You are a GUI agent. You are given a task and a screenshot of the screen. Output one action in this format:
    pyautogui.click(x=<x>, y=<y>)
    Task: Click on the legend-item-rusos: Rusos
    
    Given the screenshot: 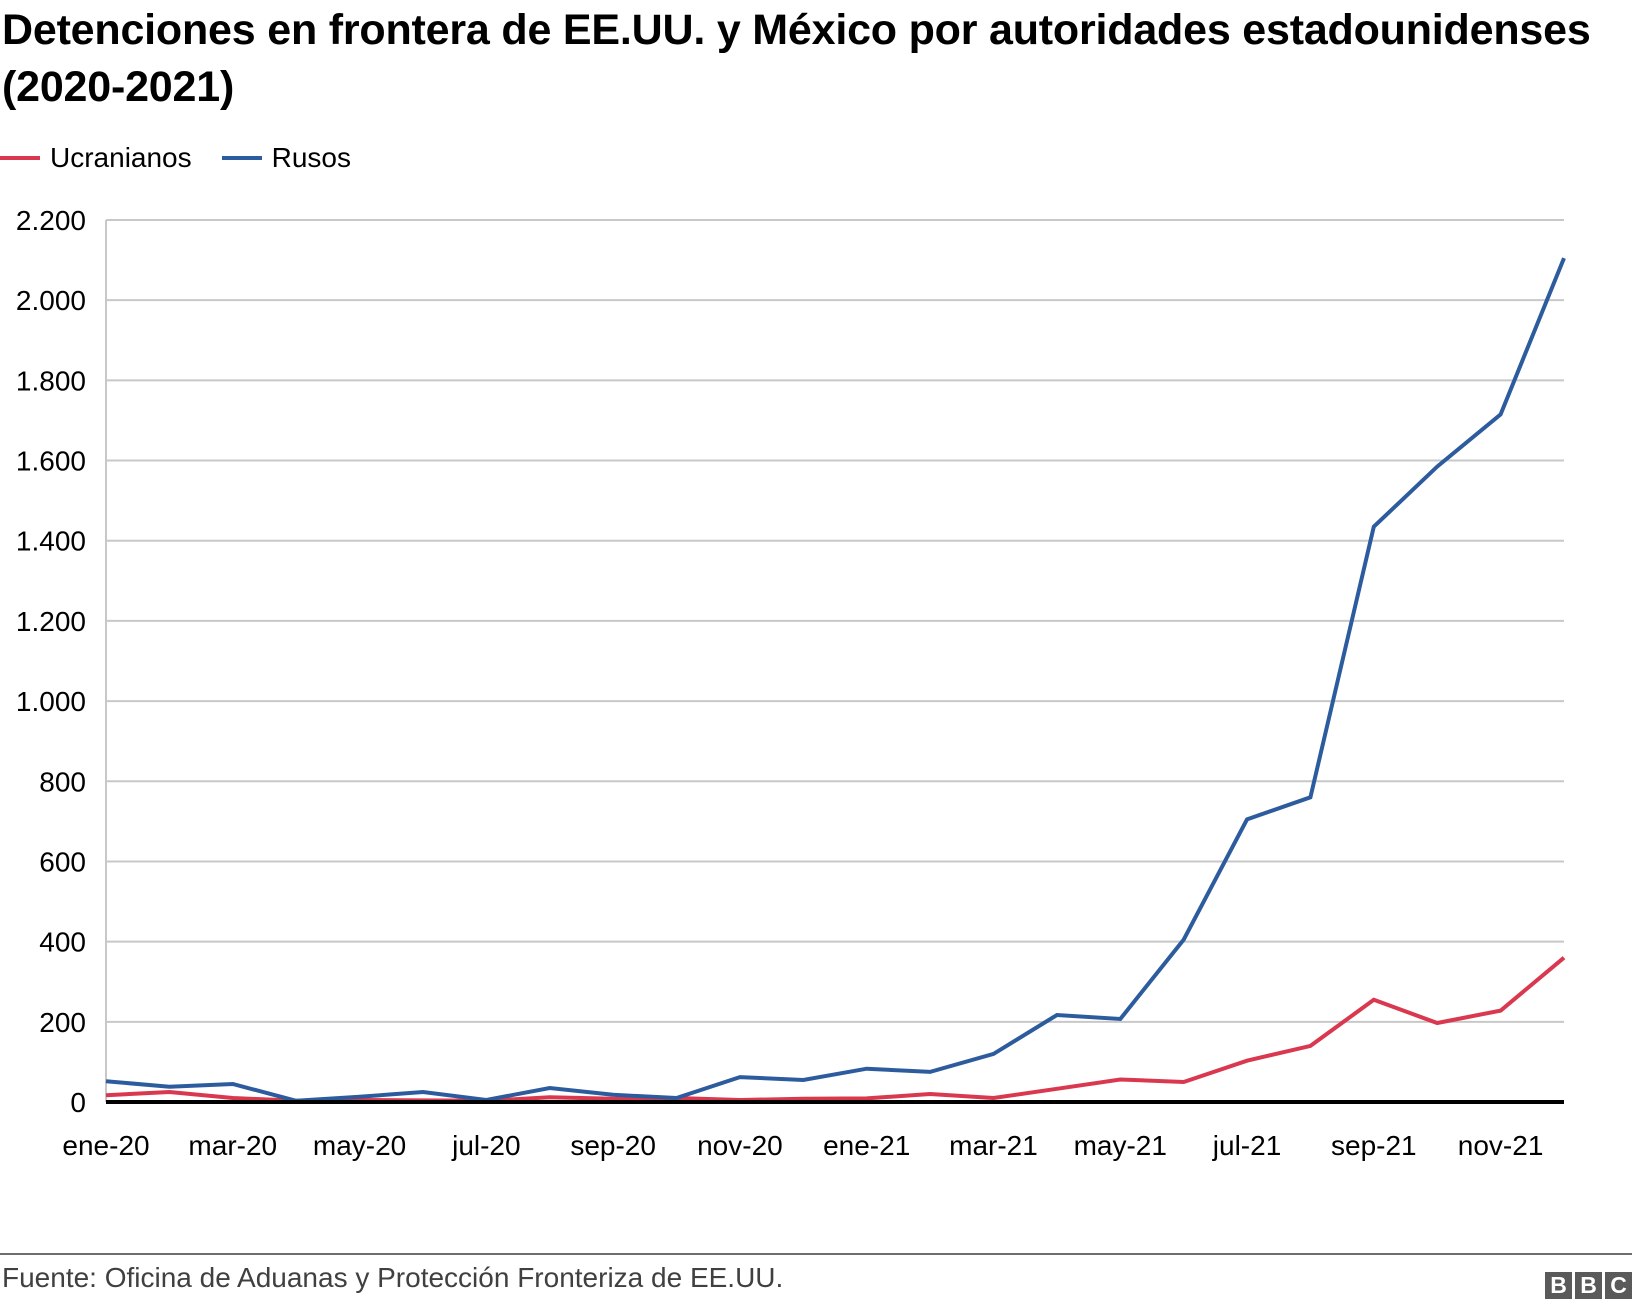 What is the action you would take?
    pyautogui.click(x=286, y=158)
    